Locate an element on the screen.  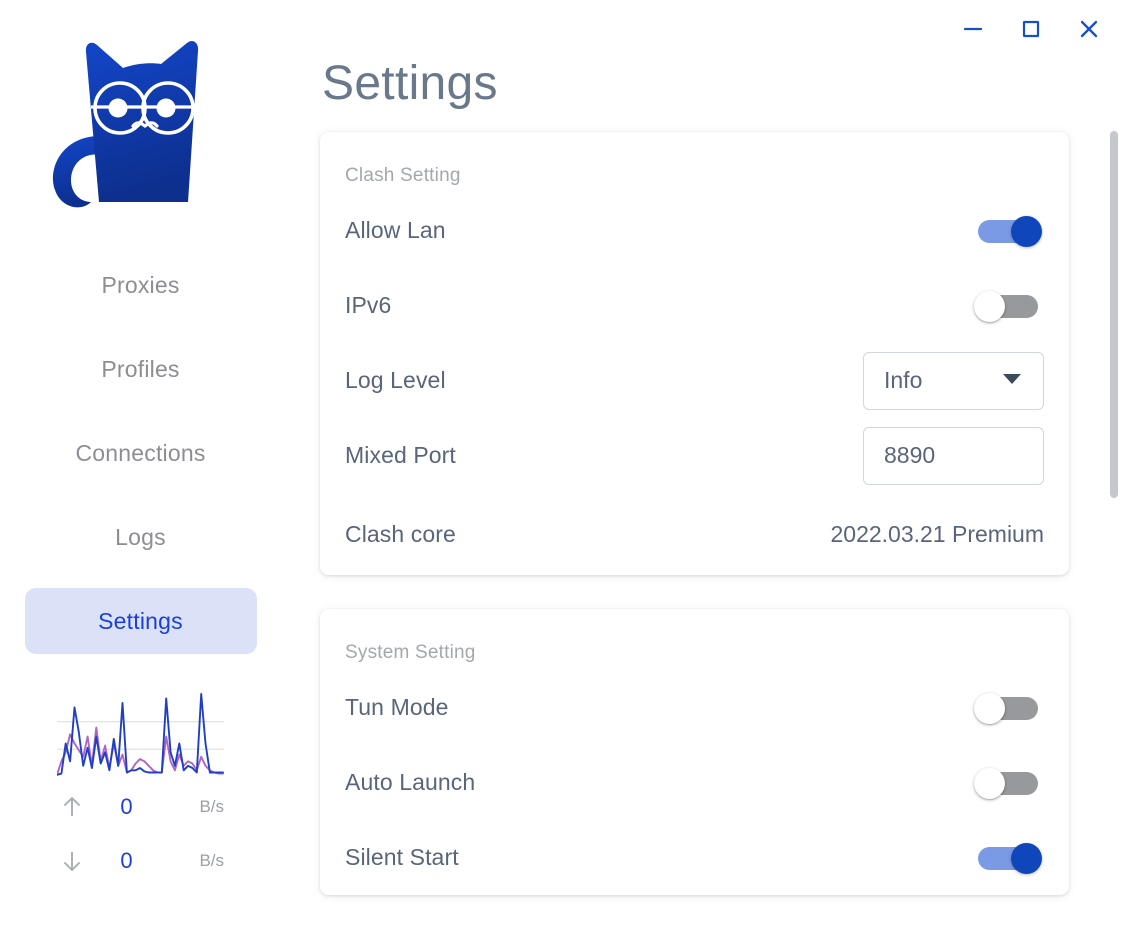
sidebar-item-profiles: Profiles is located at coordinates (141, 369).